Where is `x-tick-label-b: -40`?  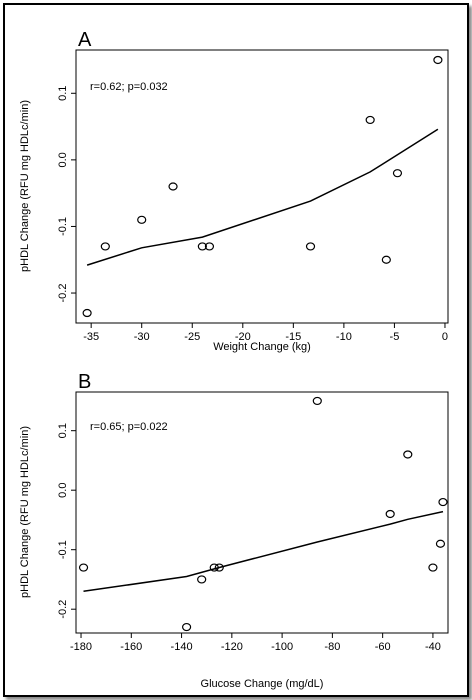 x-tick-label-b: -40 is located at coordinates (433, 647).